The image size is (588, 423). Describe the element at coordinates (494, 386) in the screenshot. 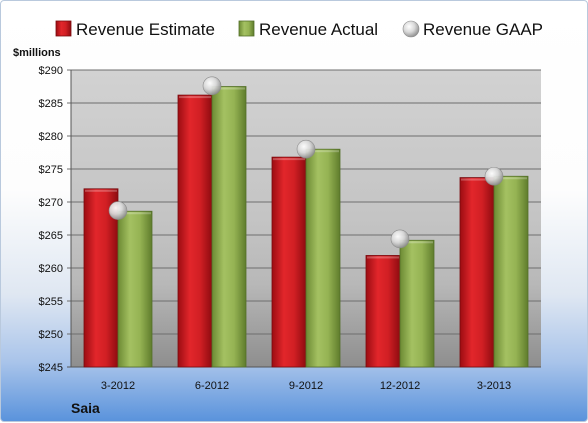

I see `x-tick-label: 3-2013` at that location.